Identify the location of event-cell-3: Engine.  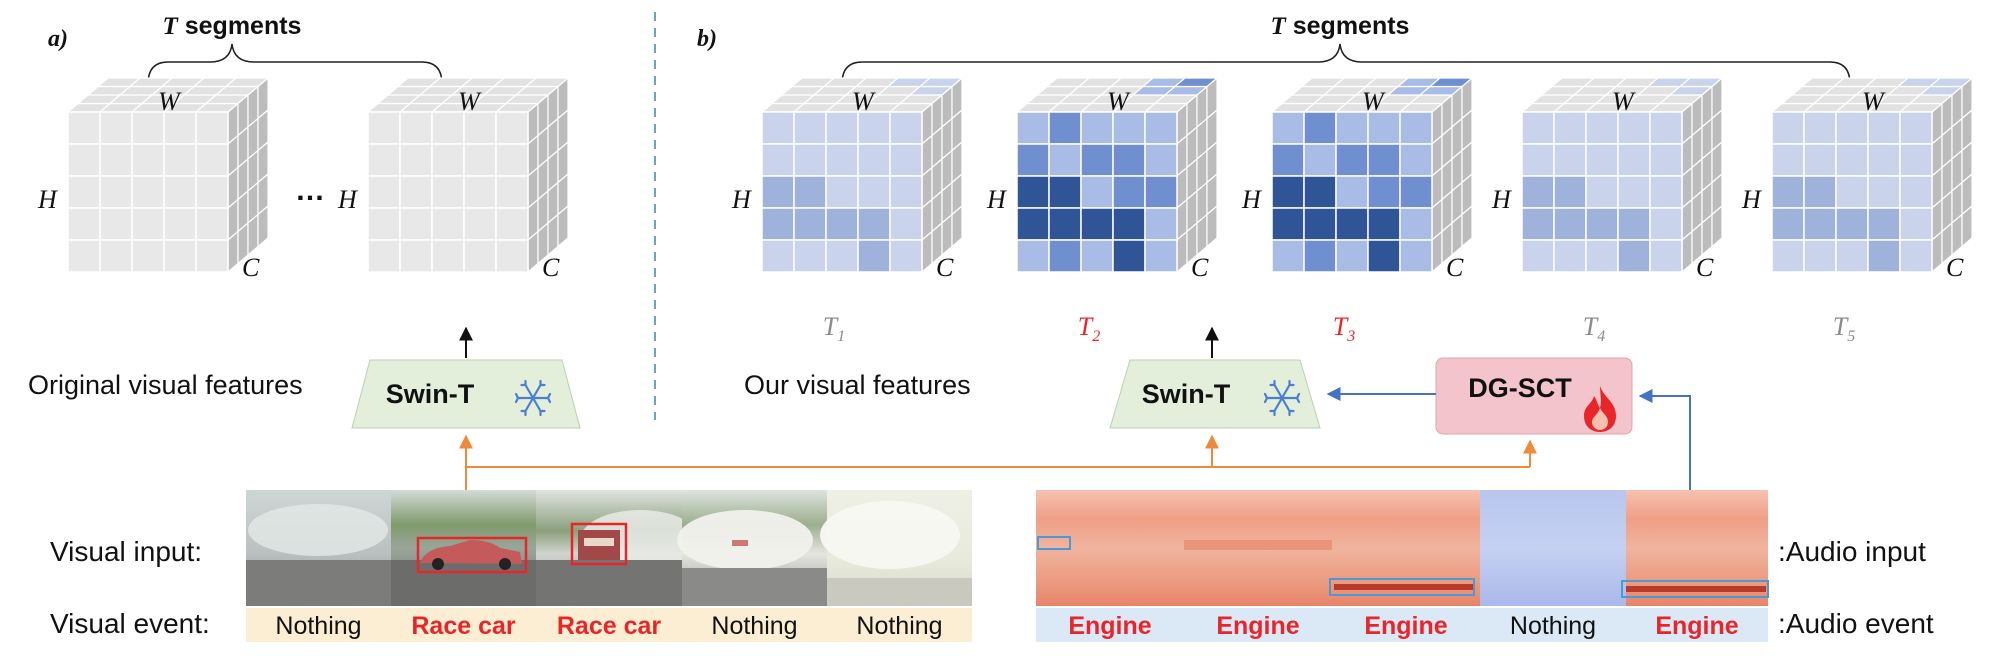
(1406, 625).